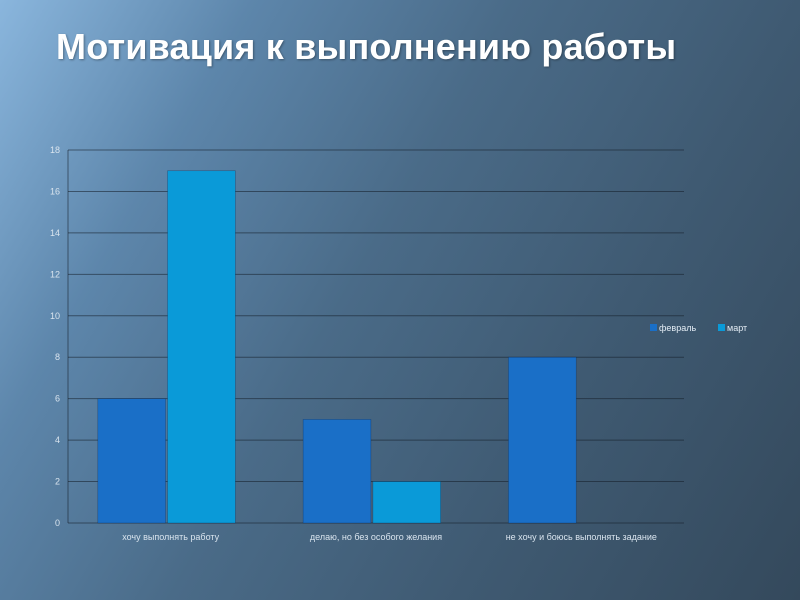 Image resolution: width=800 pixels, height=600 pixels. I want to click on legend-label: март, so click(737, 328).